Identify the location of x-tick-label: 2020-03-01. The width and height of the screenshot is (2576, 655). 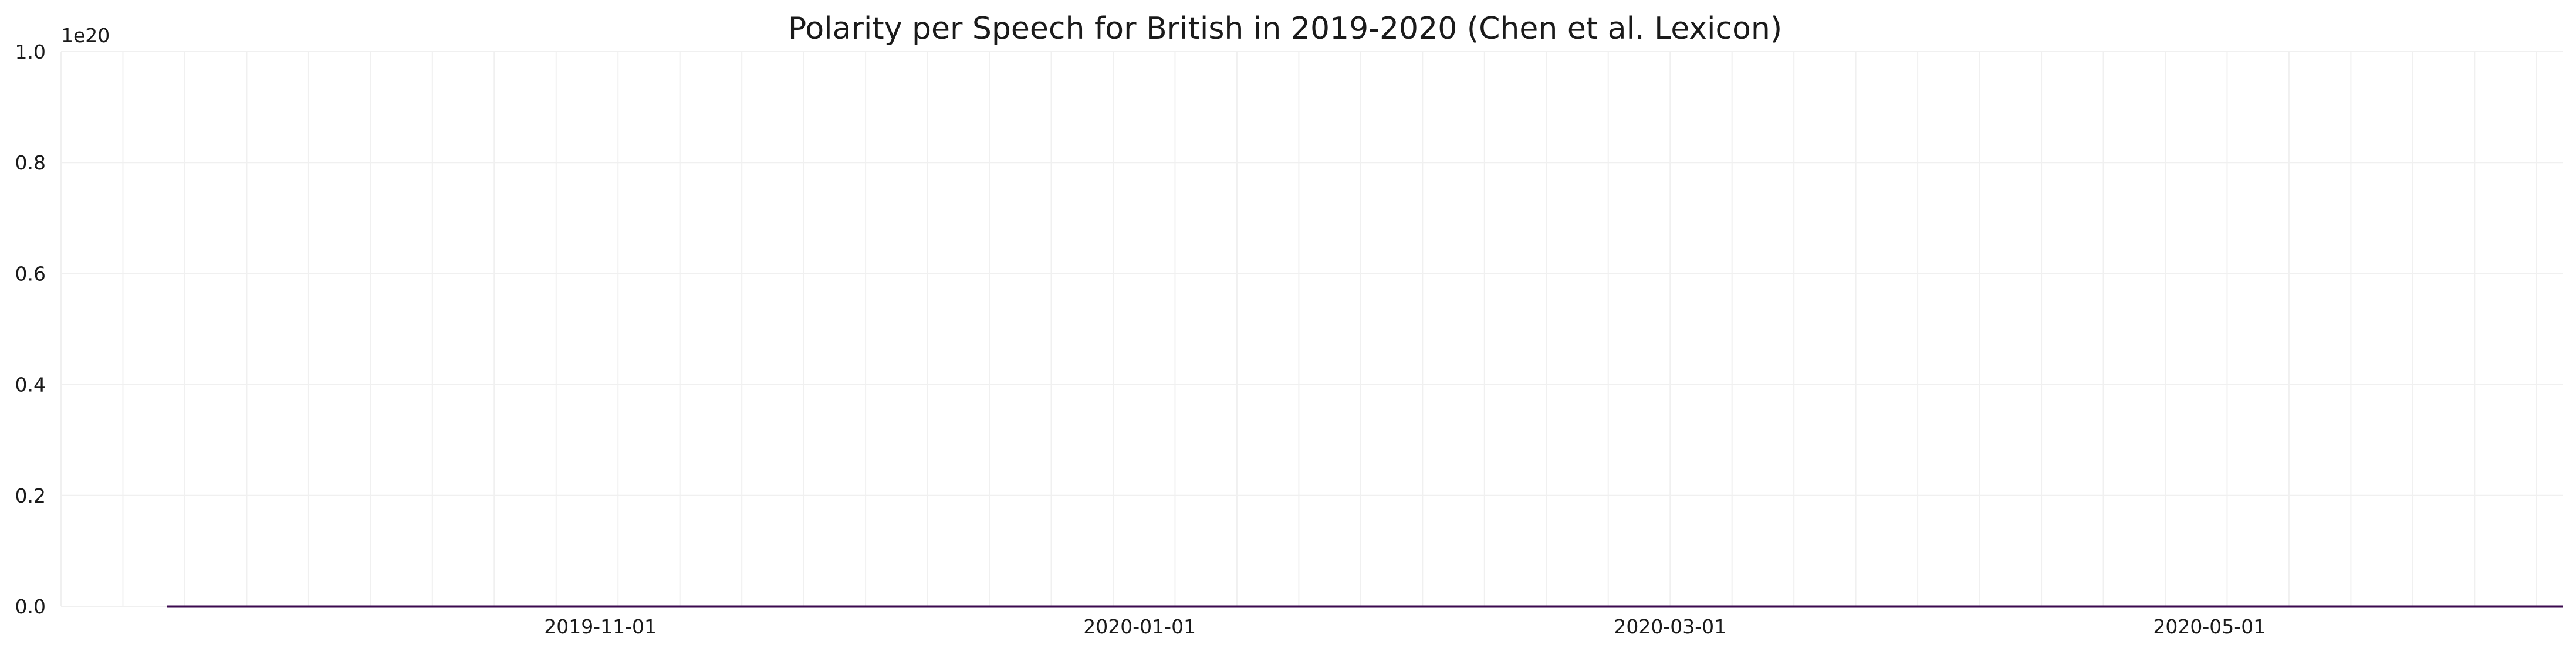
(1670, 626).